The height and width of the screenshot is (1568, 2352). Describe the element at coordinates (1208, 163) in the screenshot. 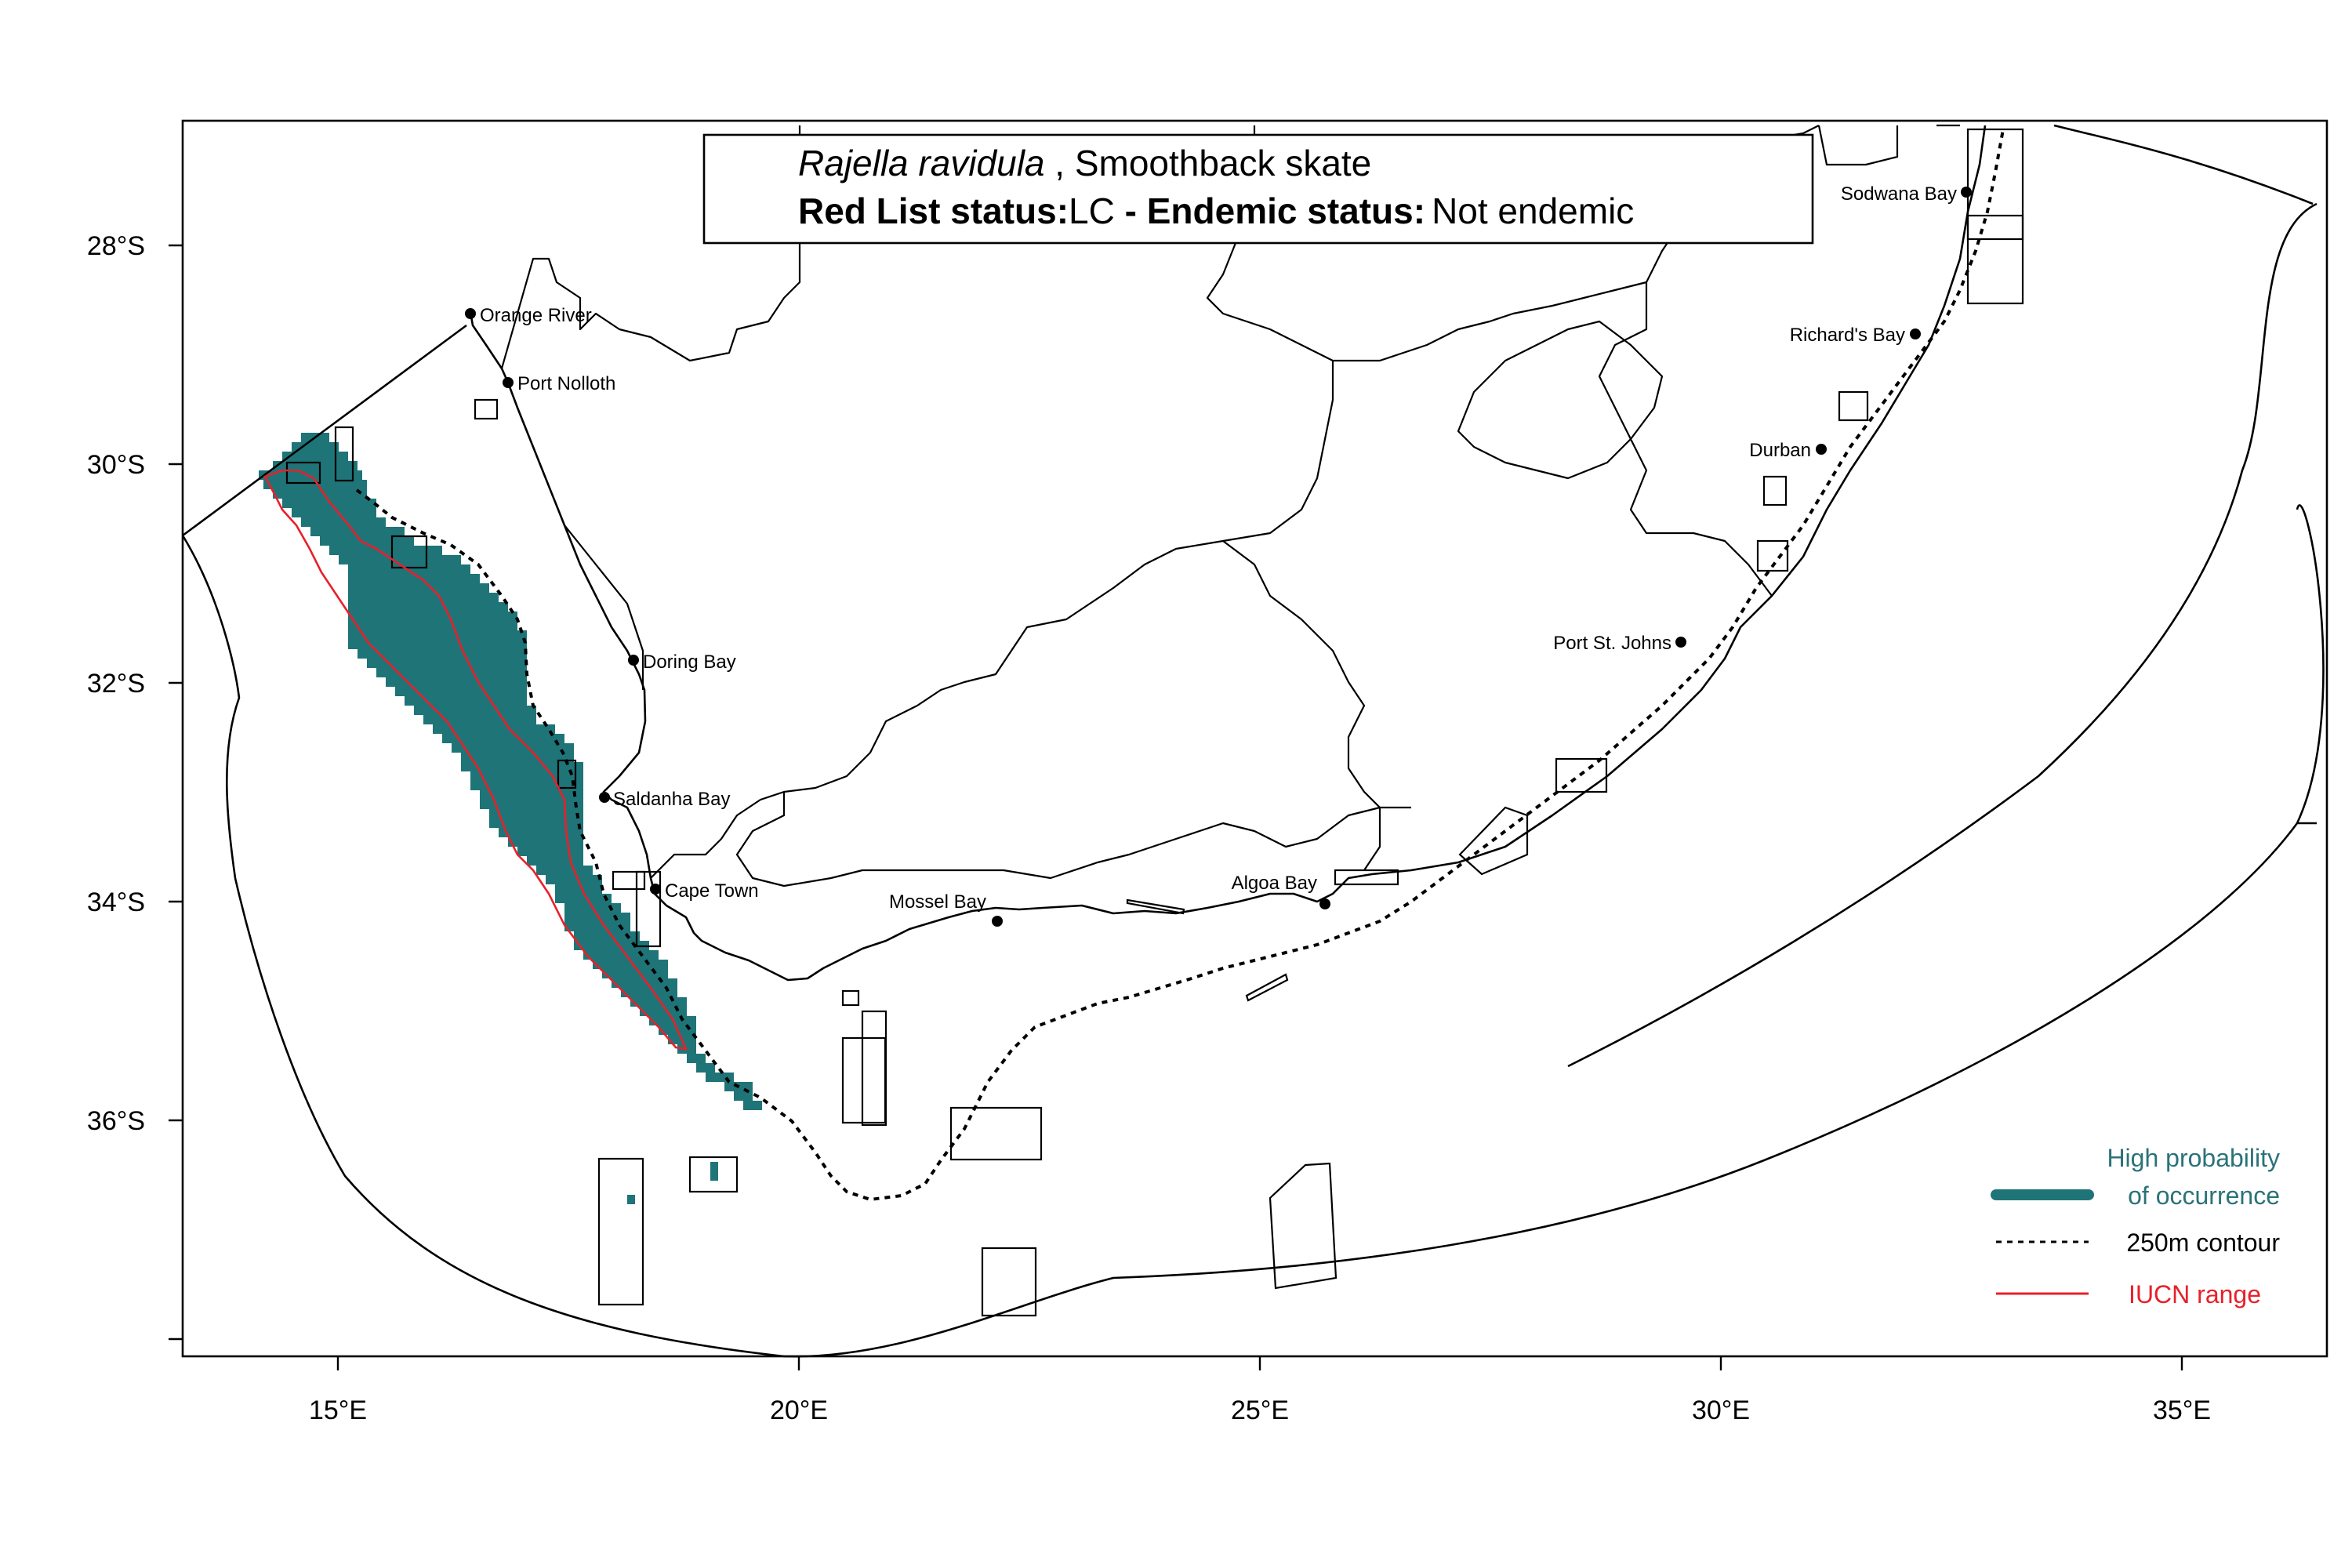

I see `species-common-name: , Smoothback skate` at that location.